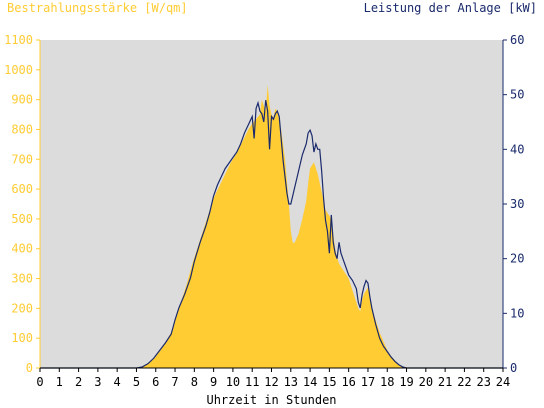 The image size is (544, 408). Describe the element at coordinates (22, 279) in the screenshot. I see `left-tick-label: 300` at that location.